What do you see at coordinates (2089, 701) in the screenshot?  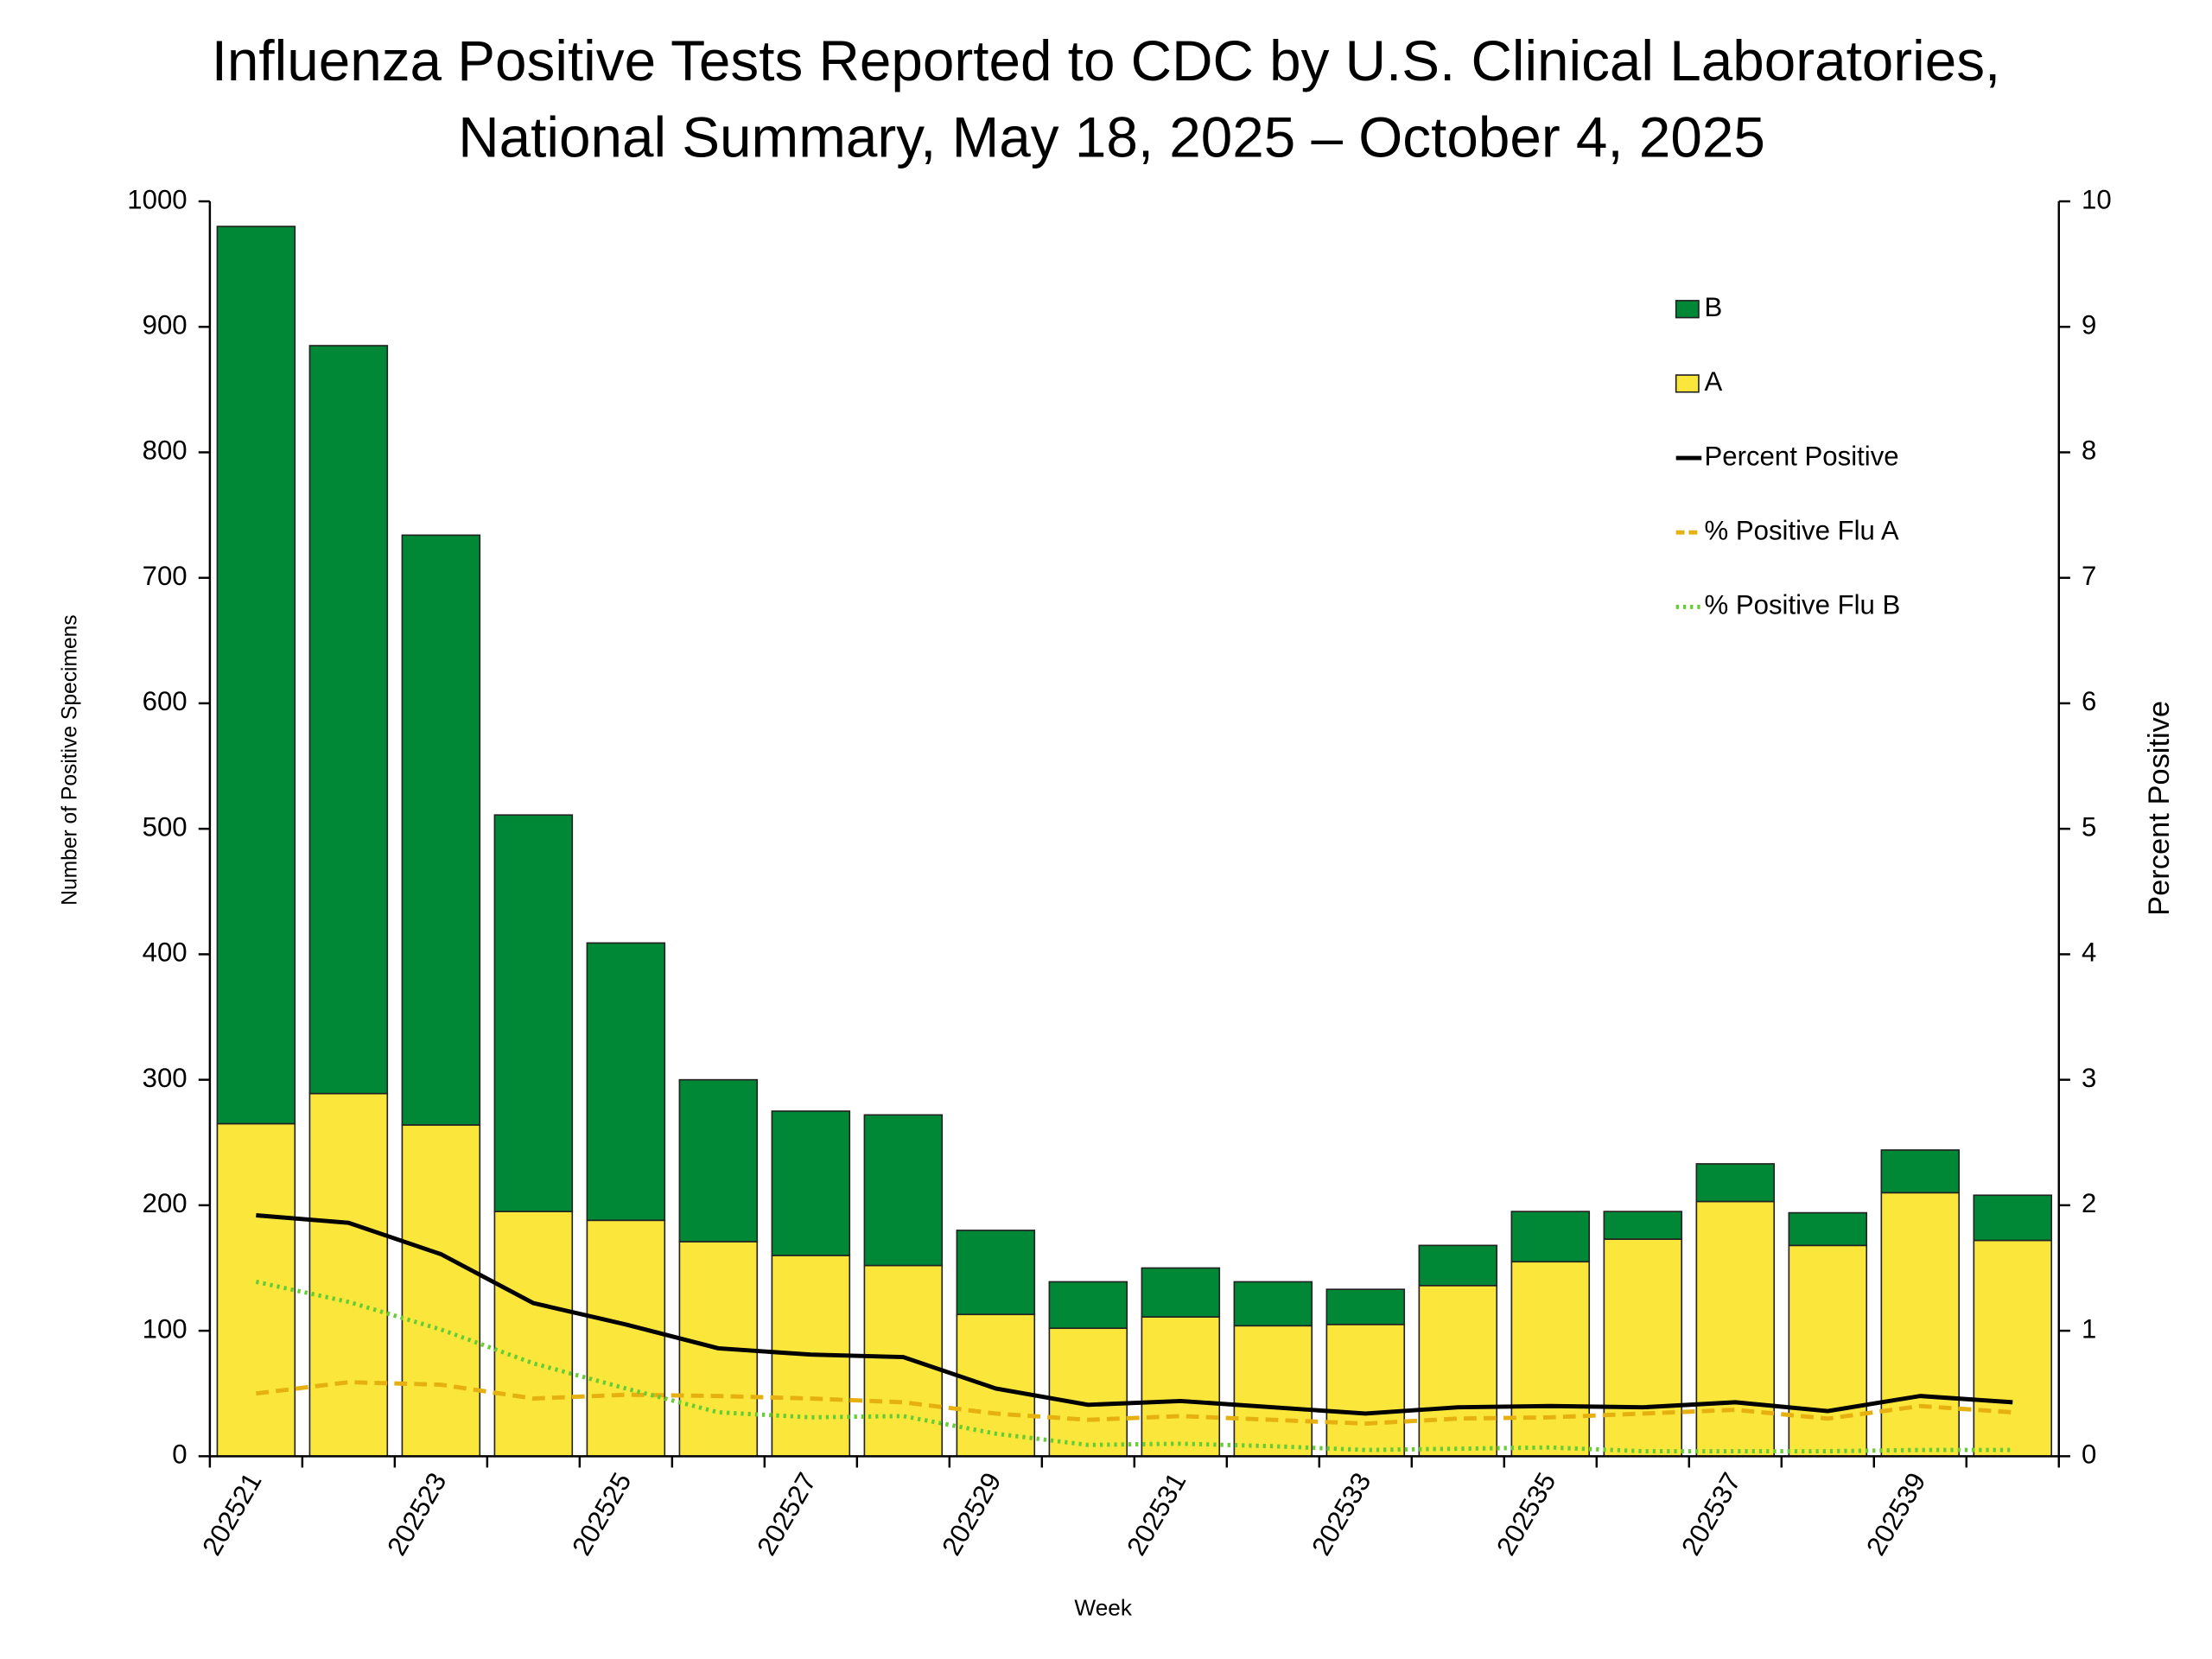 I see `y2-tick-label: 6` at bounding box center [2089, 701].